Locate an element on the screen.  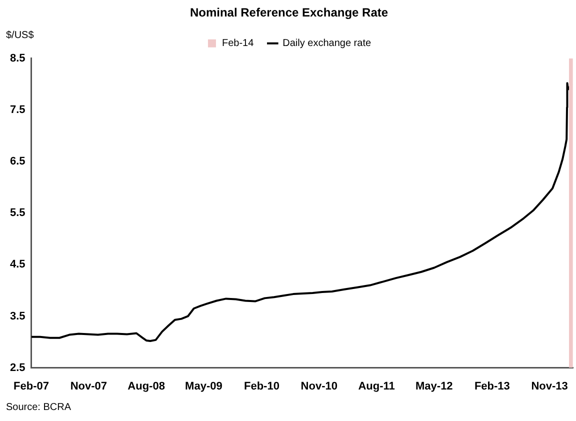
x-tick-label: Feb-13 is located at coordinates (492, 386).